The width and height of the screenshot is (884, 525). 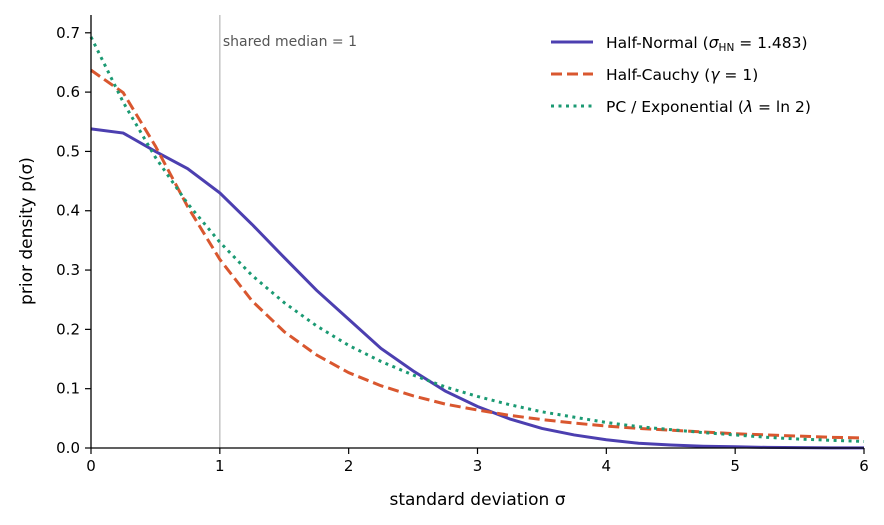 What do you see at coordinates (68, 211) in the screenshot?
I see `y-tick-label: 0.4` at bounding box center [68, 211].